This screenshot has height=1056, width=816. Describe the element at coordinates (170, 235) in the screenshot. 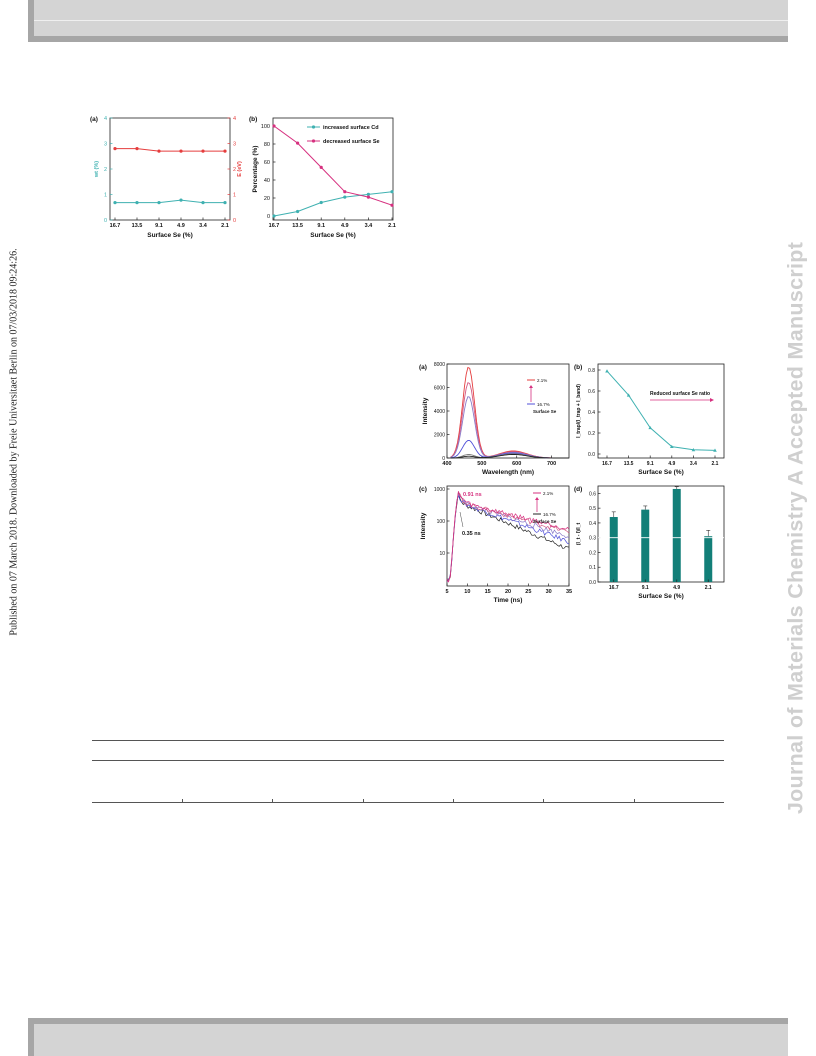

I see `fig1a-xlabel: Surface Se (%)` at that location.